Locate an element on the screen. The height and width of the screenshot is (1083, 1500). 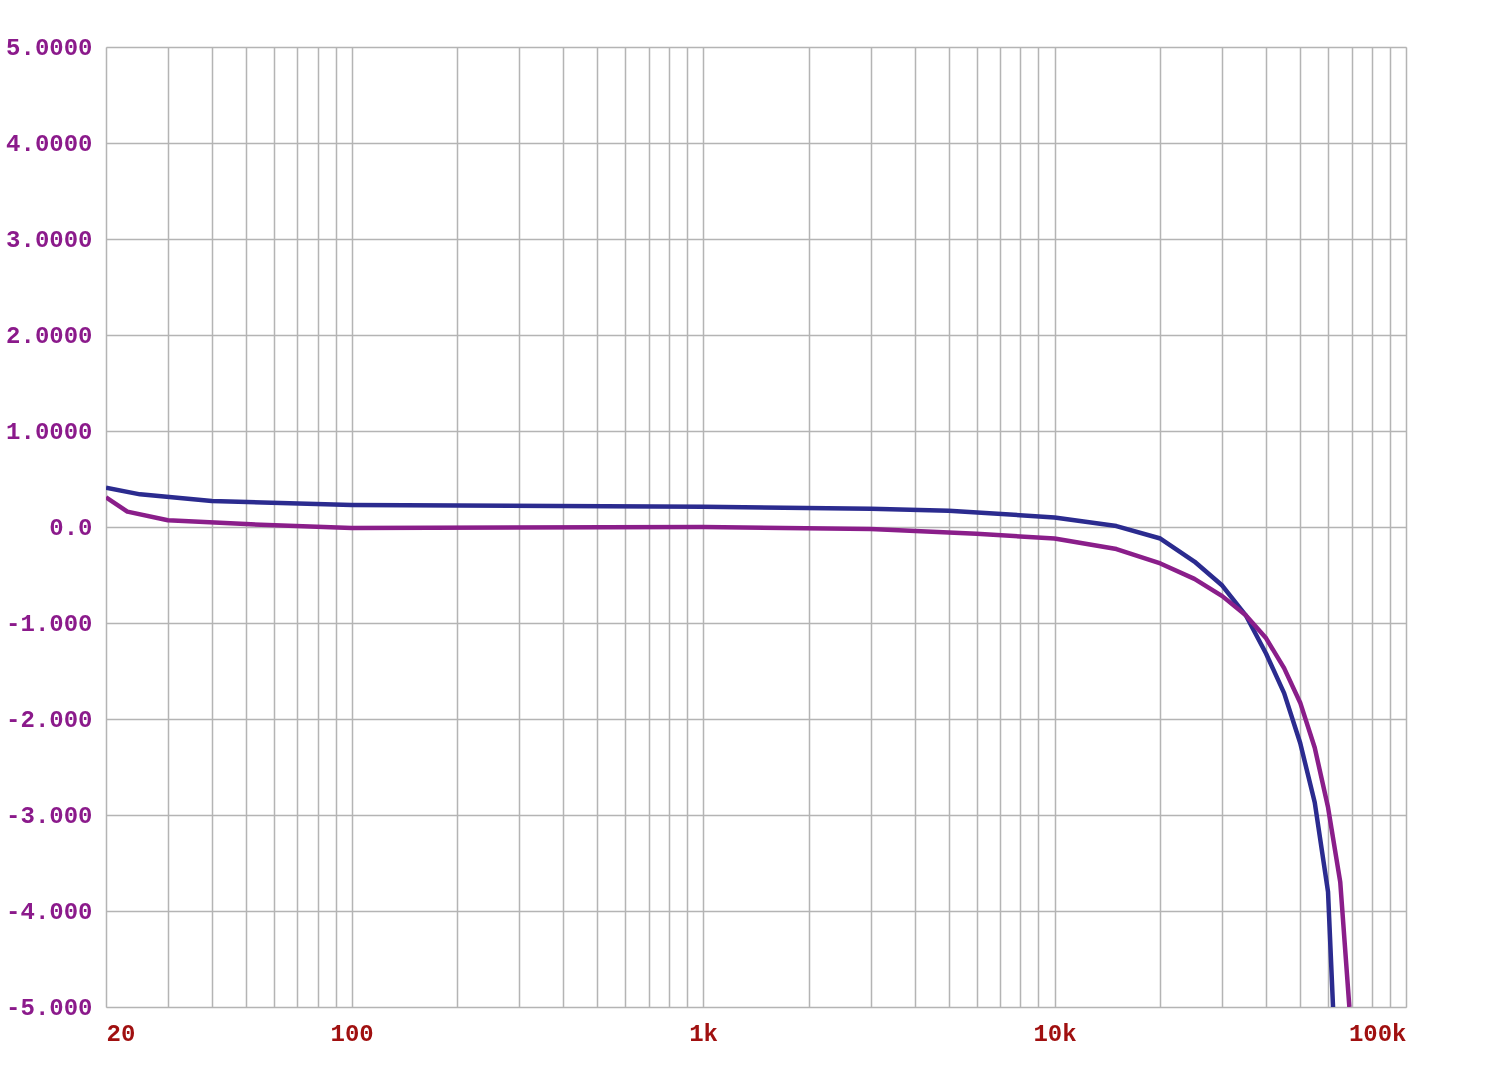
y-tick-label: 4.0000 is located at coordinates (49, 144).